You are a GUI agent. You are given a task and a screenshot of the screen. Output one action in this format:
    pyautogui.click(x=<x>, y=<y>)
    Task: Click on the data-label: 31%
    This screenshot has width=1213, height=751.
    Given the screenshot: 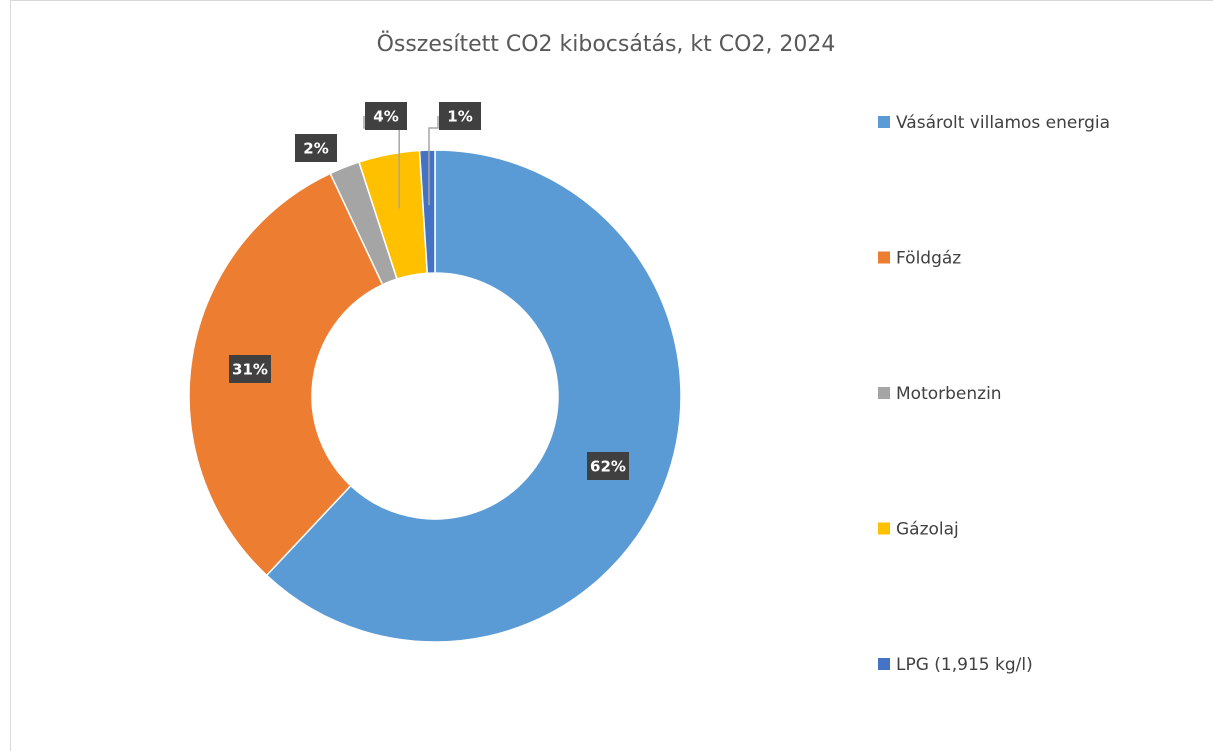 What is the action you would take?
    pyautogui.click(x=250, y=370)
    